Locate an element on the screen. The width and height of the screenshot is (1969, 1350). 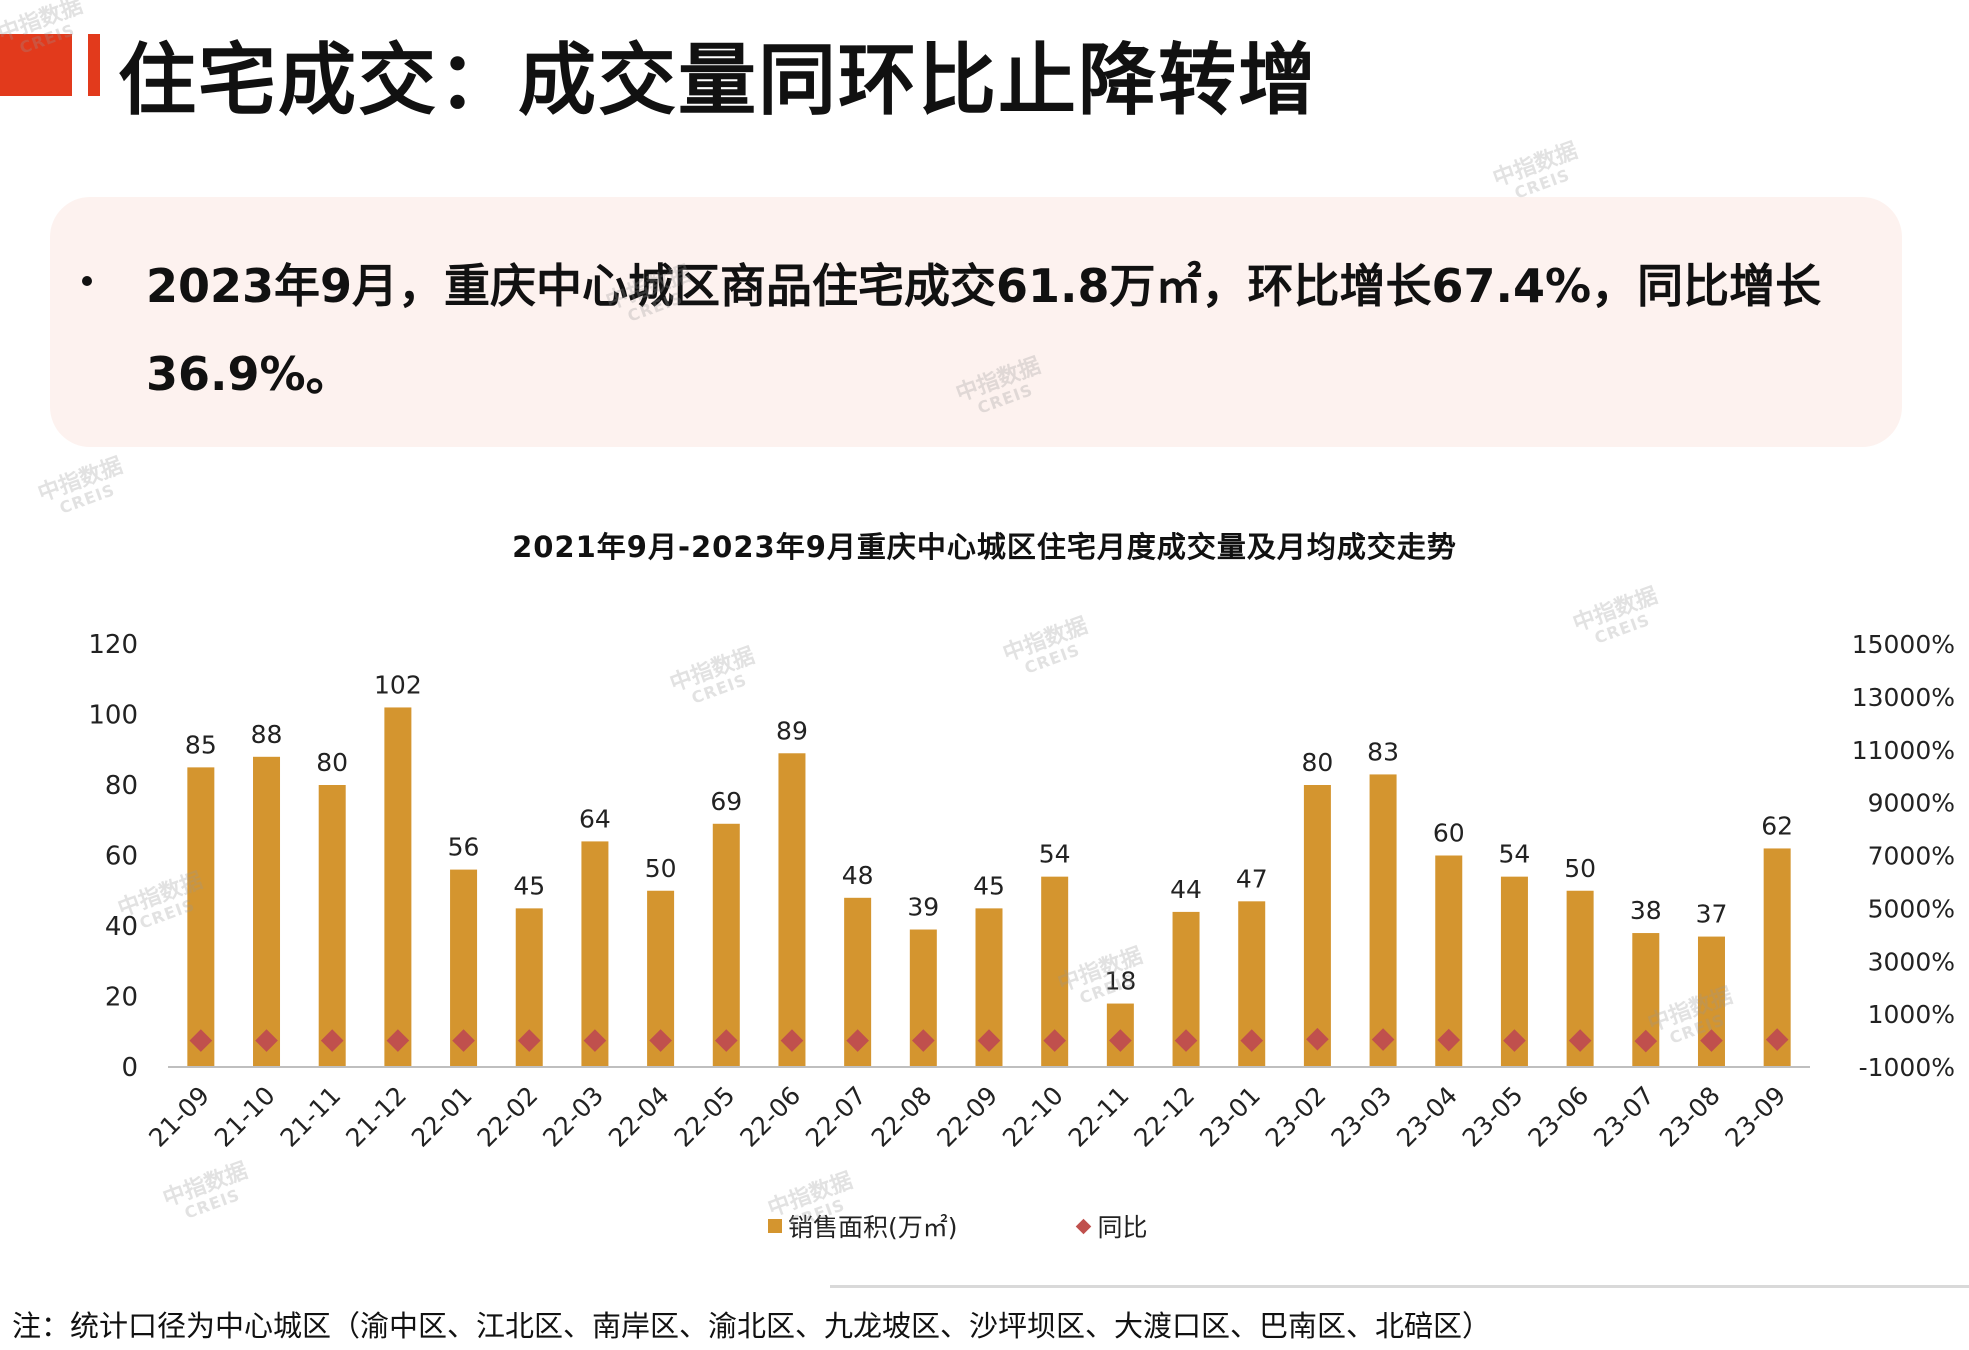
x-axis-tick-label: 22-08 is located at coordinates (902, 1117).